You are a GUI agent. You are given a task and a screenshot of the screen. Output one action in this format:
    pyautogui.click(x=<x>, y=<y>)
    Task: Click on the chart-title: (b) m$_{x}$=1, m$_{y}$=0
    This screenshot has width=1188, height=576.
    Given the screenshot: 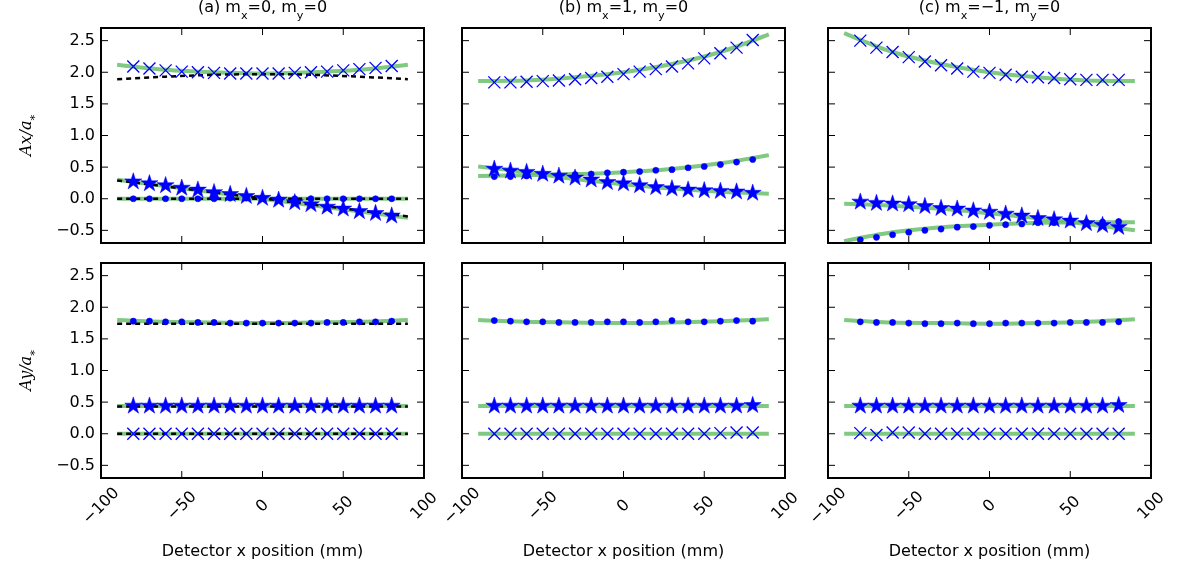 What is the action you would take?
    pyautogui.click(x=623, y=11)
    